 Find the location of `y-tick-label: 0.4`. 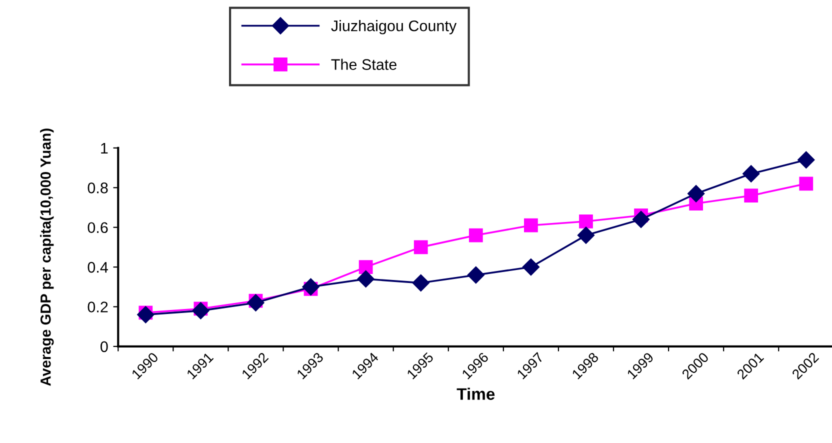

y-tick-label: 0.4 is located at coordinates (98, 267).